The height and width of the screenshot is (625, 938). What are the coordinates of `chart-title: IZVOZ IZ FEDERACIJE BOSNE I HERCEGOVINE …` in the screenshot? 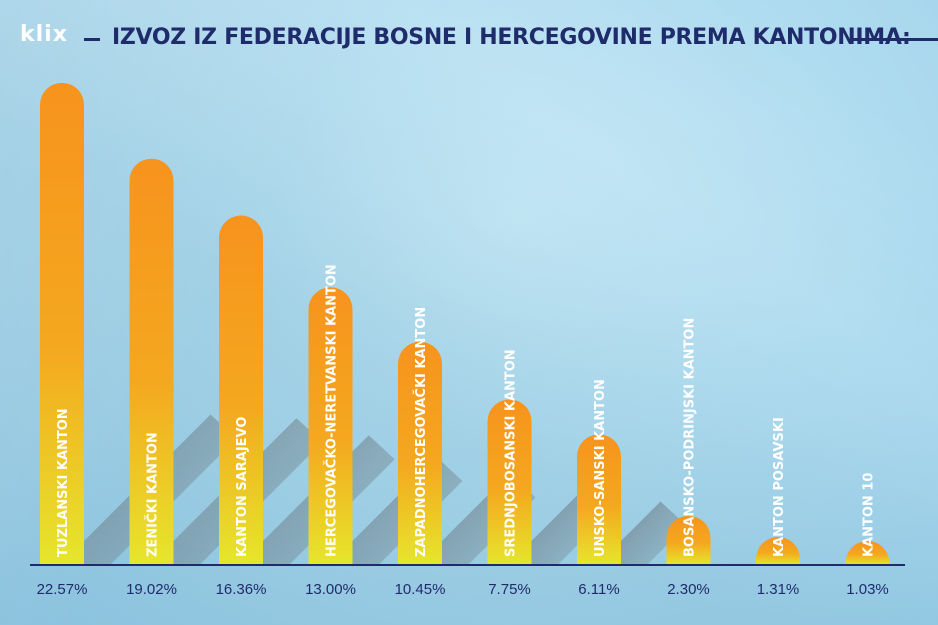 It's located at (511, 37).